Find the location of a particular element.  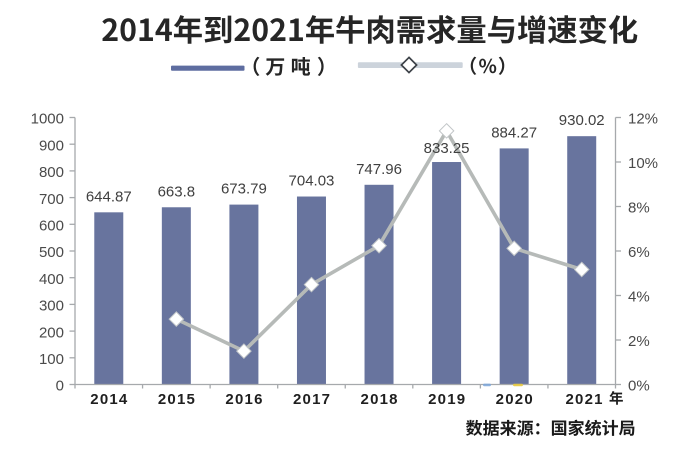

svg-text: 400 is located at coordinates (51, 279).